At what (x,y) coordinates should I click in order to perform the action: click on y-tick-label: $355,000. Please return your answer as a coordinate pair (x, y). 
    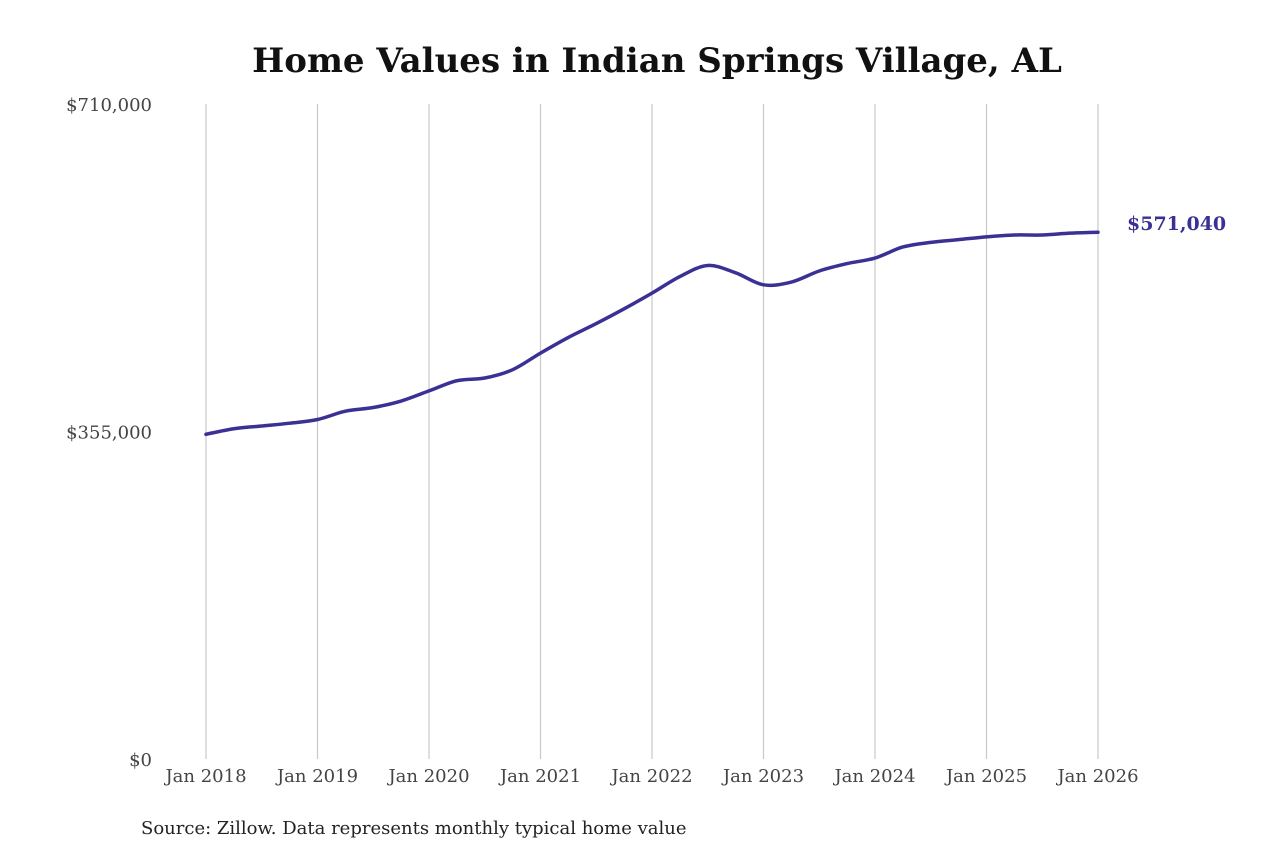
    Looking at the image, I should click on (109, 433).